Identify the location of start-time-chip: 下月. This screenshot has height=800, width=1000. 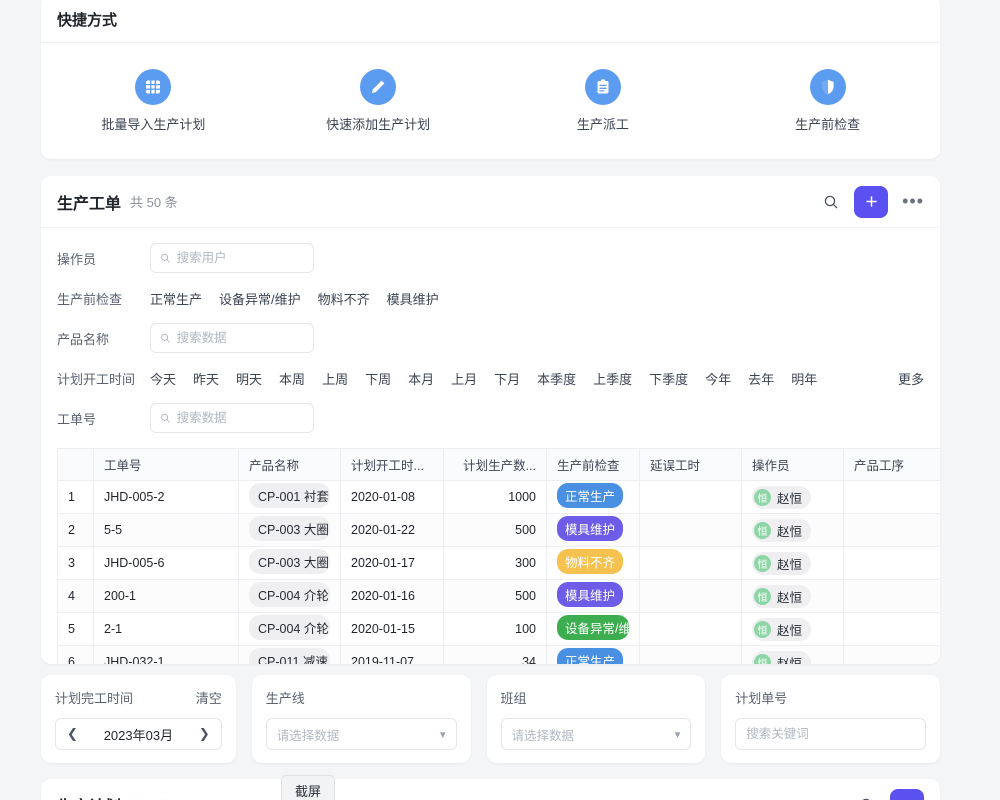
(507, 379).